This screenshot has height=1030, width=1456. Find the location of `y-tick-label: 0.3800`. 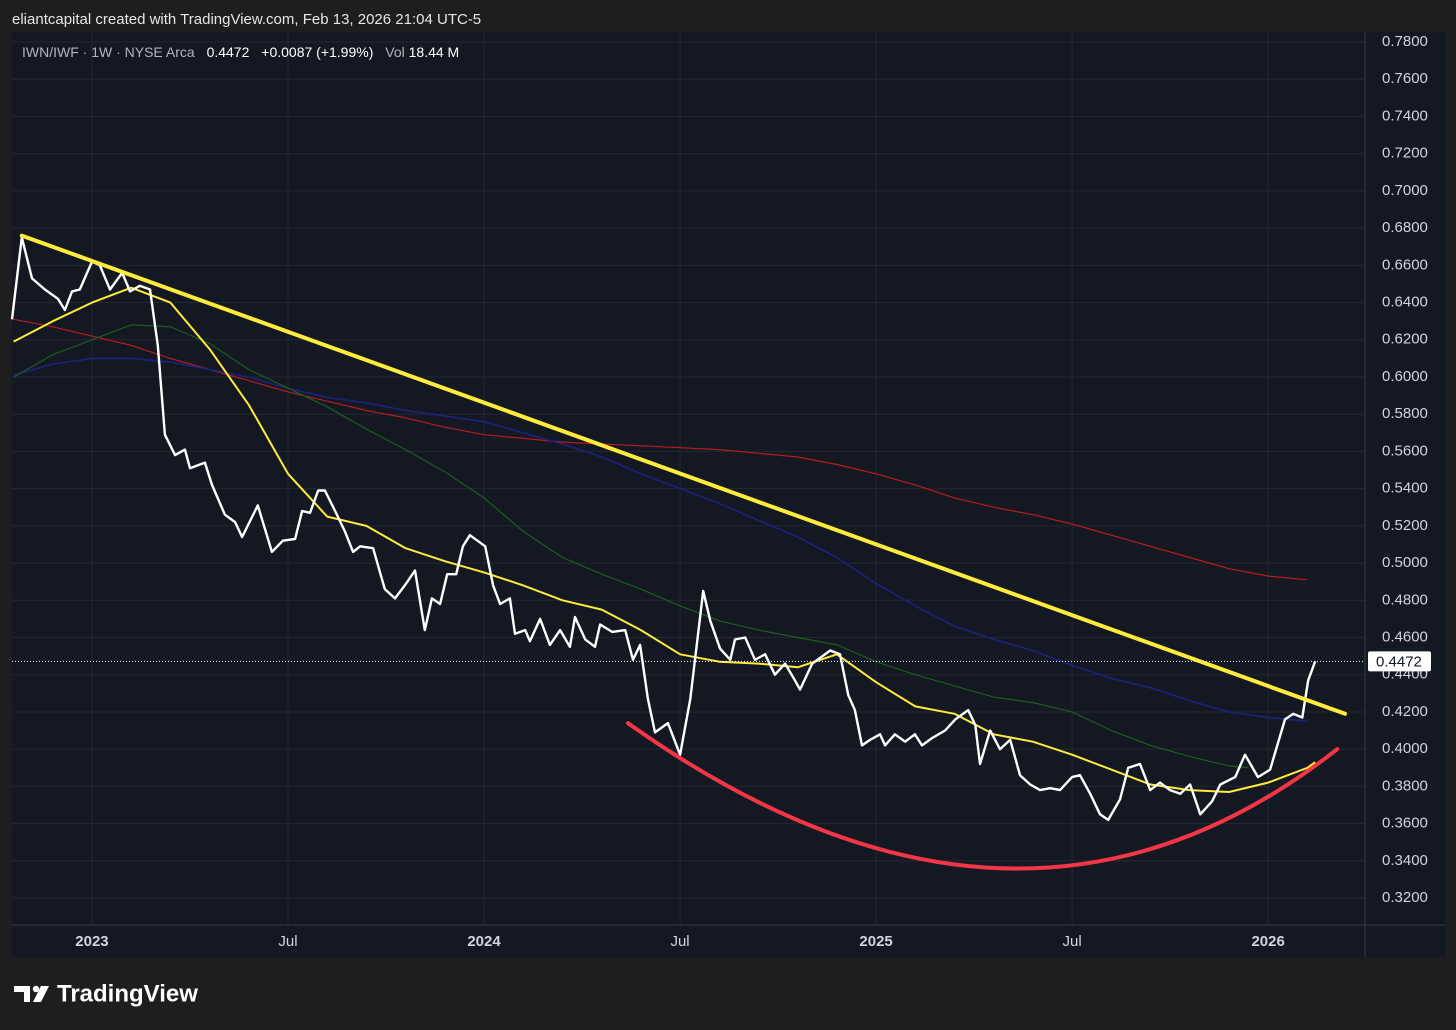

y-tick-label: 0.3800 is located at coordinates (1405, 785).